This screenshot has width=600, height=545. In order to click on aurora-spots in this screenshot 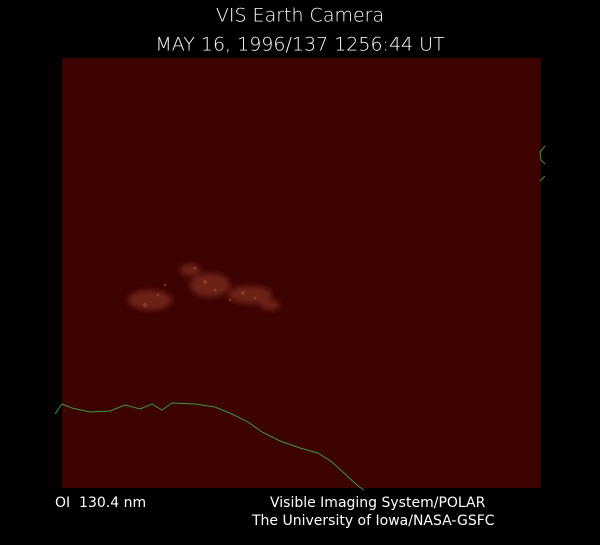, I will do `click(200, 286)`.